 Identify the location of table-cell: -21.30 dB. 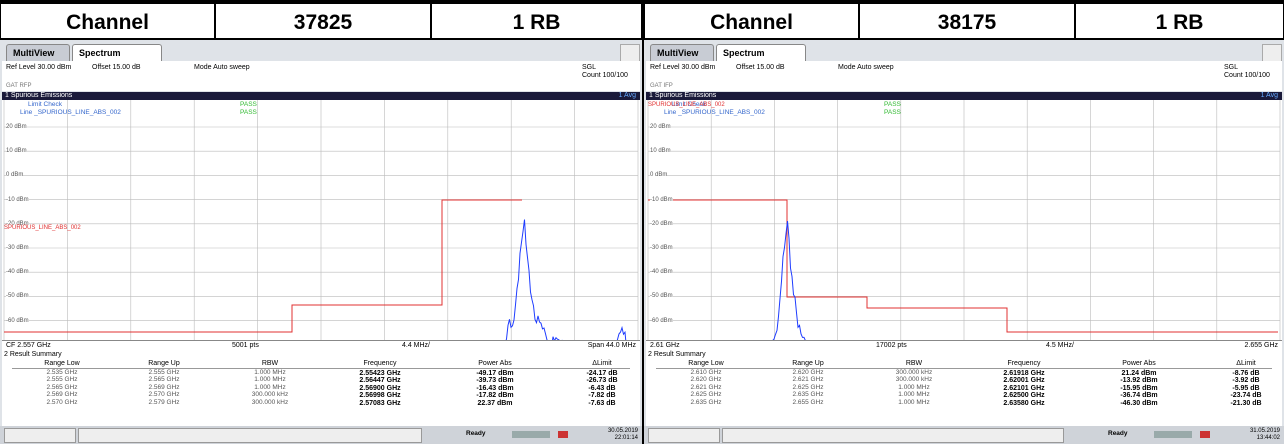
(1246, 403).